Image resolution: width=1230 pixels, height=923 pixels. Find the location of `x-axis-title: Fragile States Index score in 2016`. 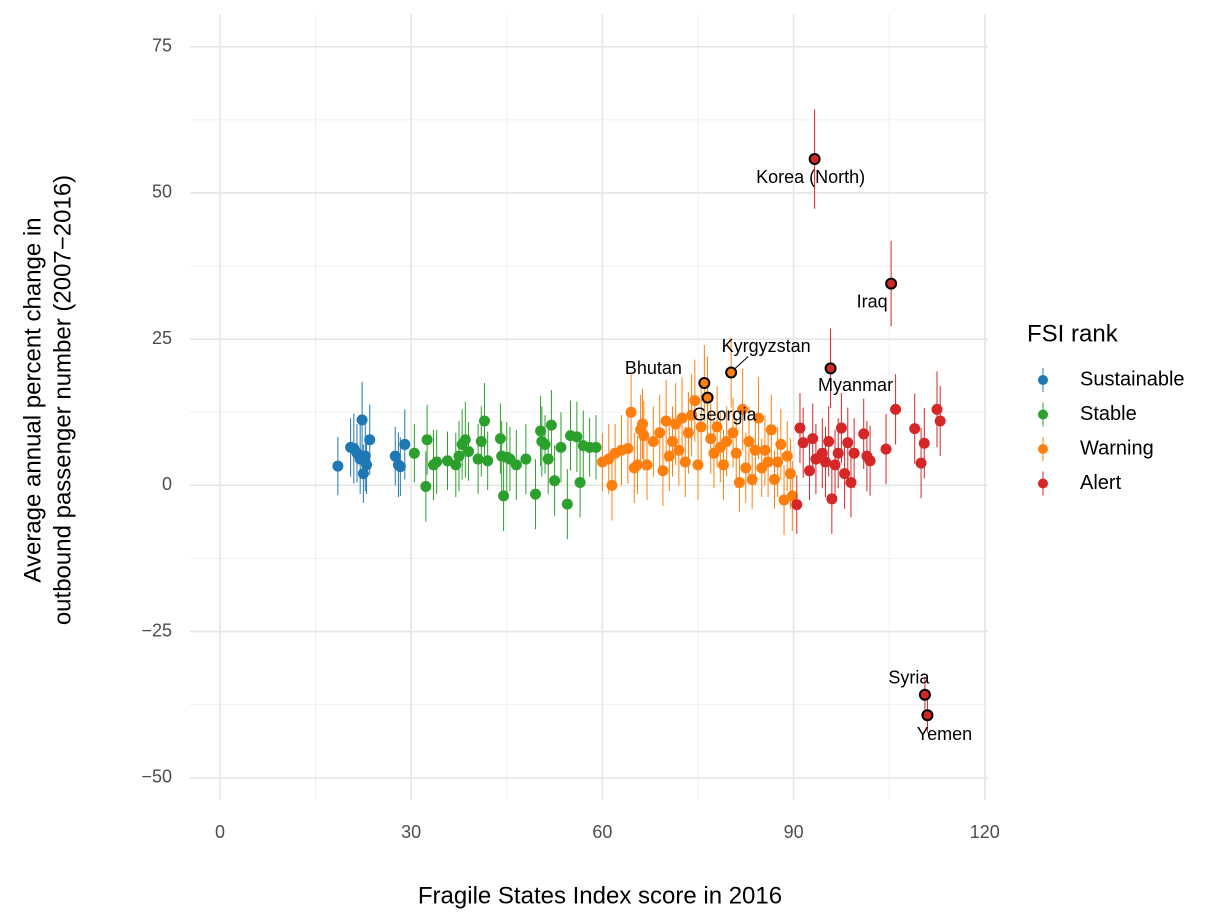

x-axis-title: Fragile States Index score in 2016 is located at coordinates (600, 895).